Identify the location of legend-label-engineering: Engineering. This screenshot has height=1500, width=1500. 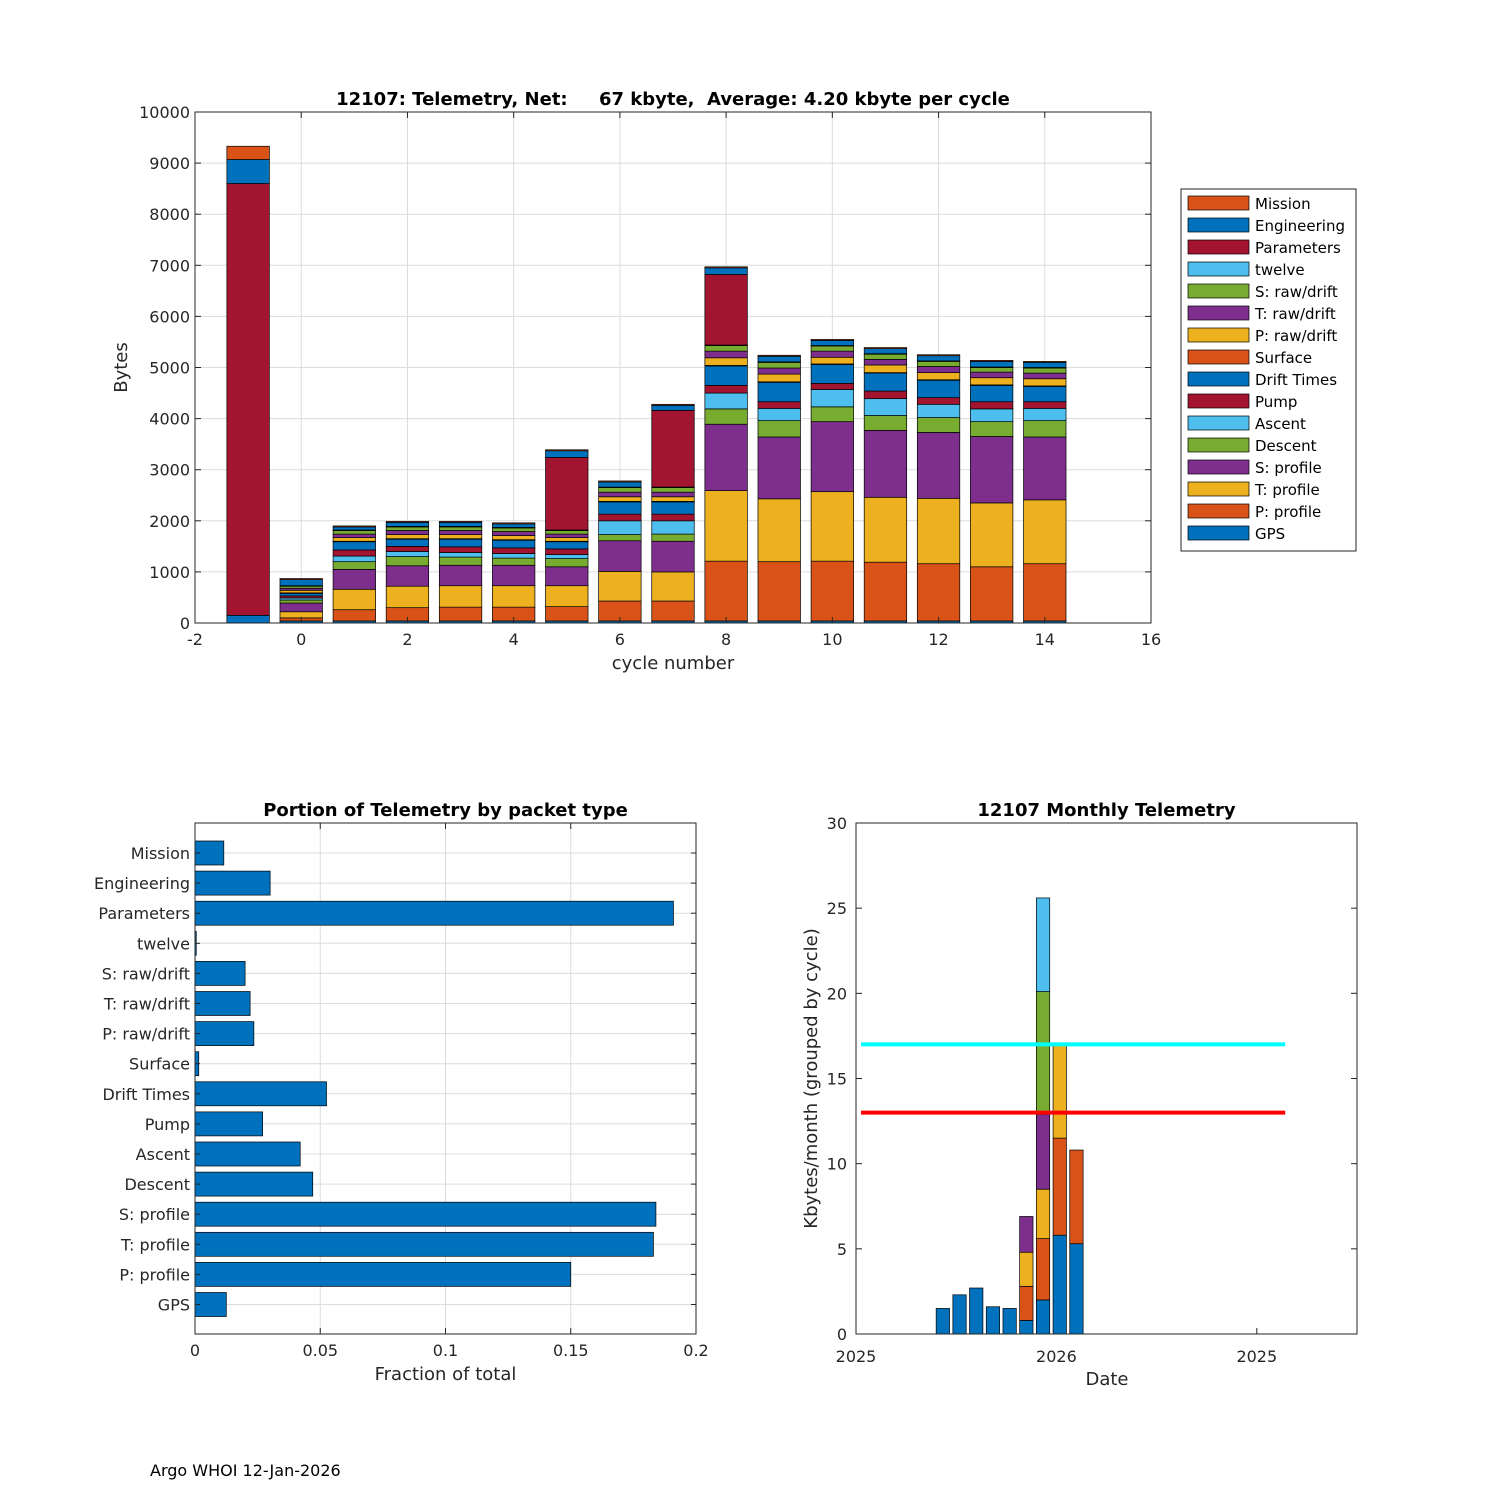
(1300, 226).